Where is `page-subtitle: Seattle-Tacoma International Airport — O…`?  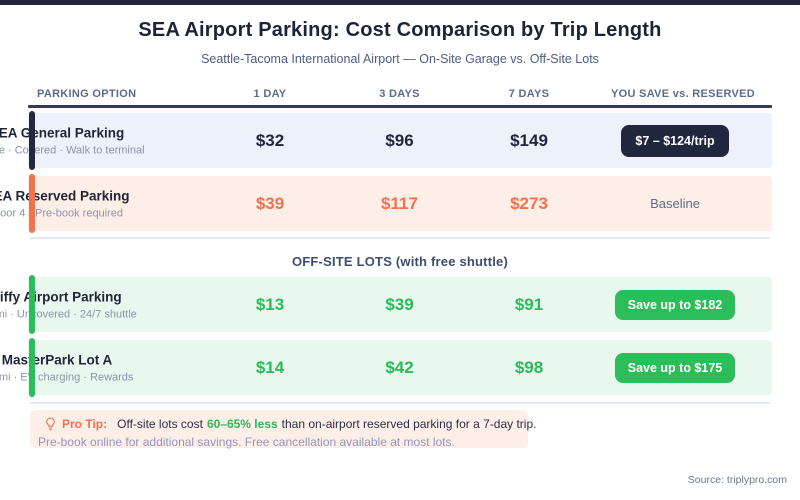 page-subtitle: Seattle-Tacoma International Airport — O… is located at coordinates (400, 59).